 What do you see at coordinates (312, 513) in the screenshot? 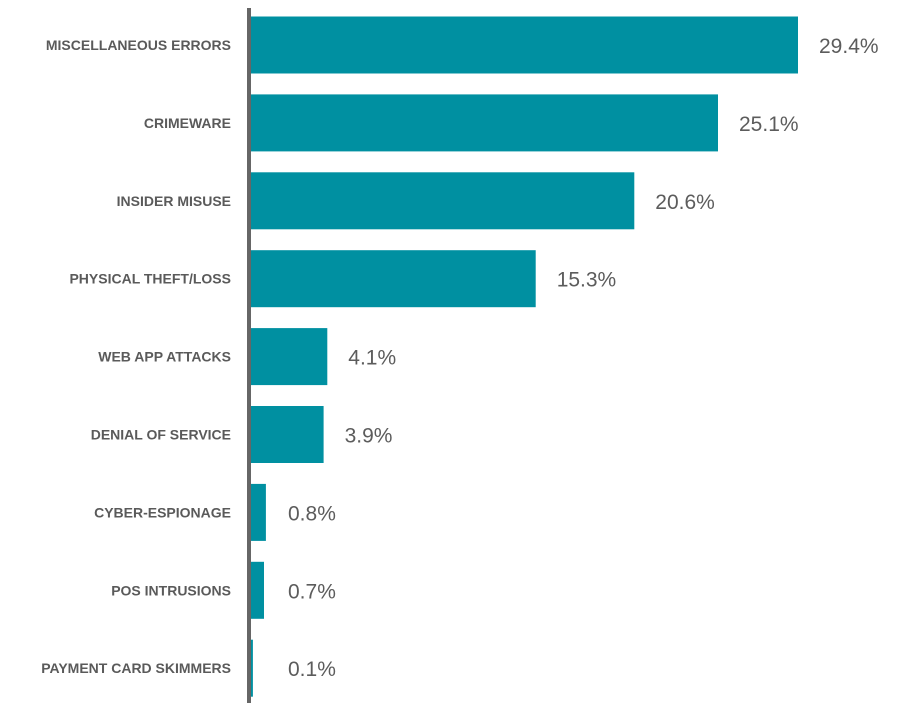
I see `value-label: 0.8%` at bounding box center [312, 513].